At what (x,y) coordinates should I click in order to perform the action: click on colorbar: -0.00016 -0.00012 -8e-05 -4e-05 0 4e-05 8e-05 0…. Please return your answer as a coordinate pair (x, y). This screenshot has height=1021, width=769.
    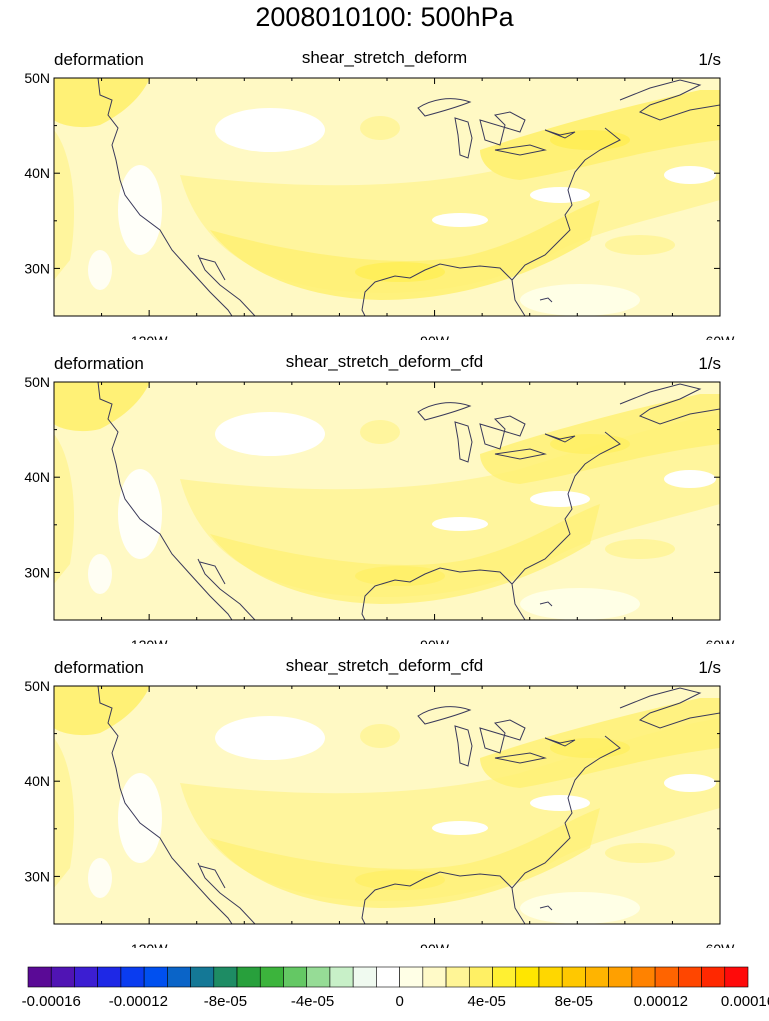
    Looking at the image, I should click on (384, 988).